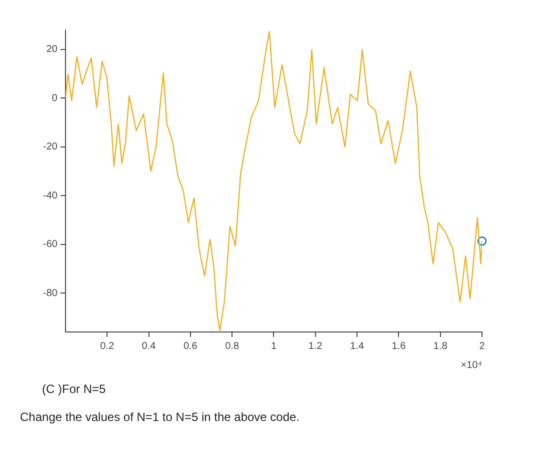 This screenshot has height=449, width=560. What do you see at coordinates (50, 293) in the screenshot?
I see `y-tick-label: -80` at bounding box center [50, 293].